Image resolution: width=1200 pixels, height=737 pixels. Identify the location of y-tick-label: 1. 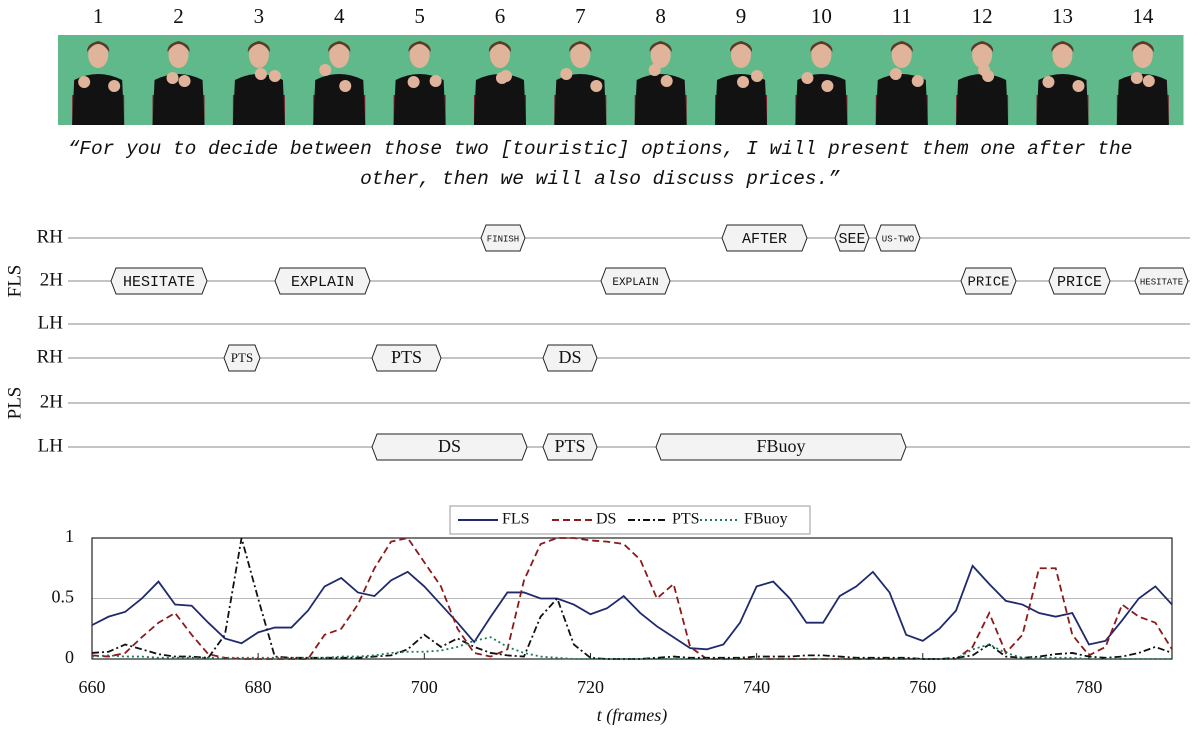
(69, 536).